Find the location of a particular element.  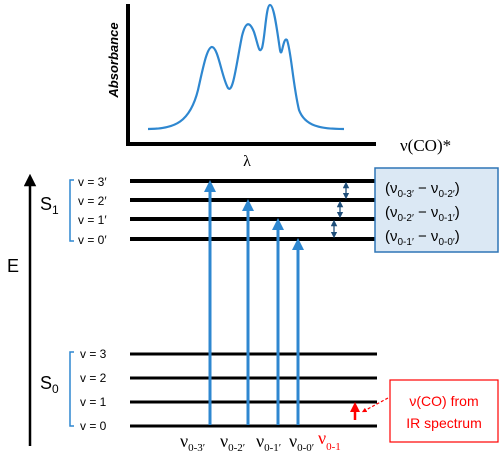

nu-co-excited-label: ν(CO)* is located at coordinates (425, 145).